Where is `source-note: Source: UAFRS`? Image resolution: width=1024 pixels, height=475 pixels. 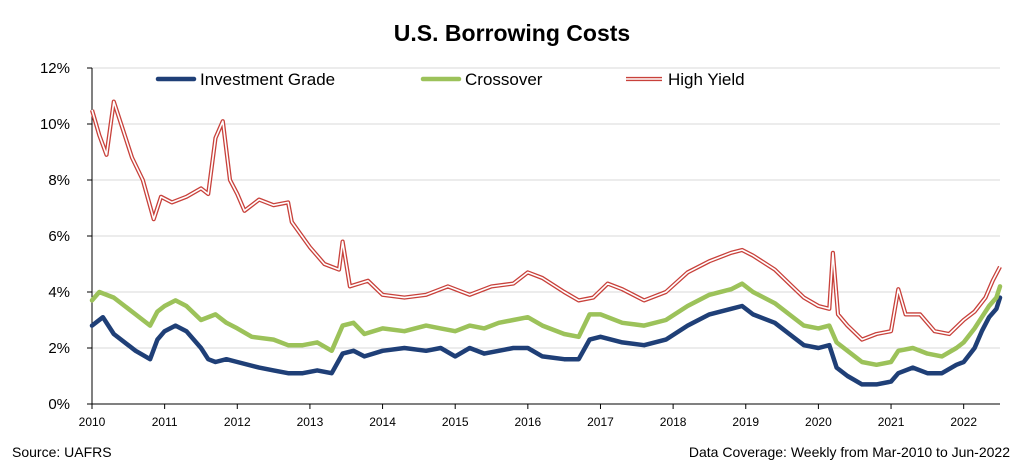 source-note: Source: UAFRS is located at coordinates (62, 452).